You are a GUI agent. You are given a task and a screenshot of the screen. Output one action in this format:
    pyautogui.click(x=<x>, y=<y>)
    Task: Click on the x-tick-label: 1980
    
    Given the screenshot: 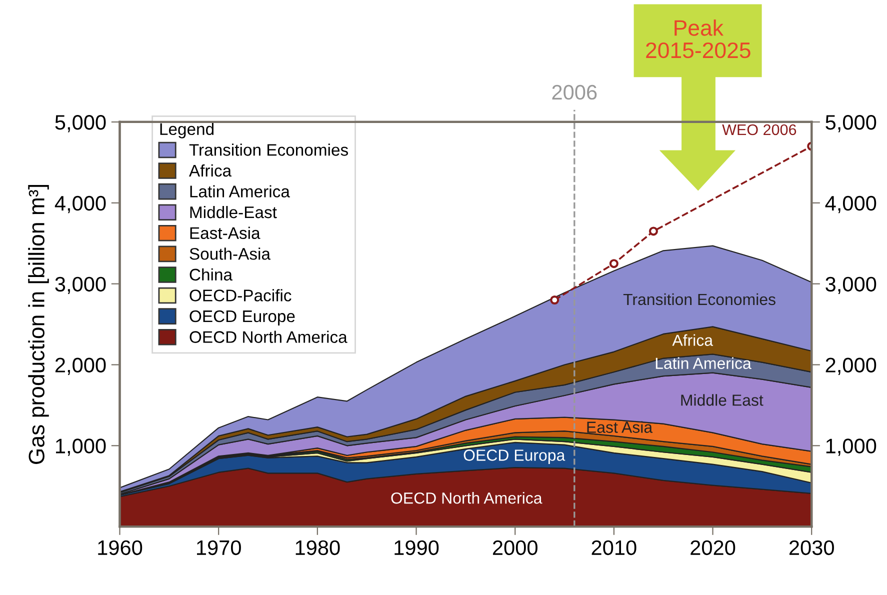 What is the action you would take?
    pyautogui.click(x=318, y=548)
    